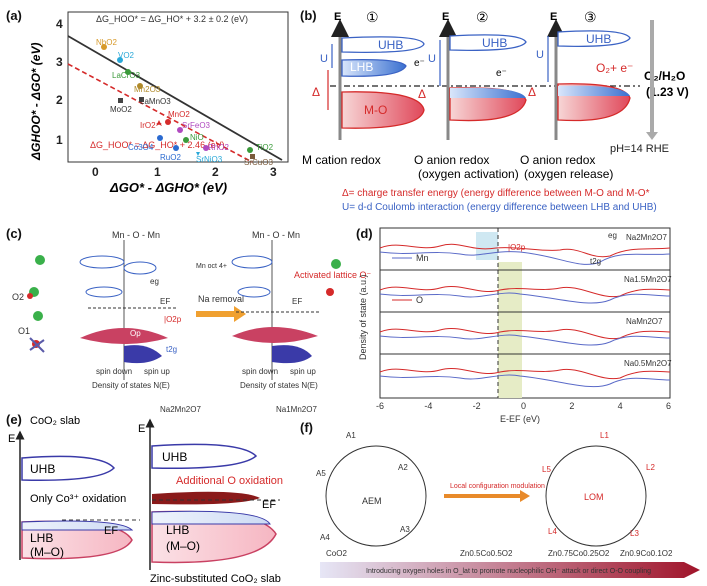 This screenshot has height=586, width=707. Describe the element at coordinates (104, 292) in the screenshot. I see `c-left-t2g-down` at that location.